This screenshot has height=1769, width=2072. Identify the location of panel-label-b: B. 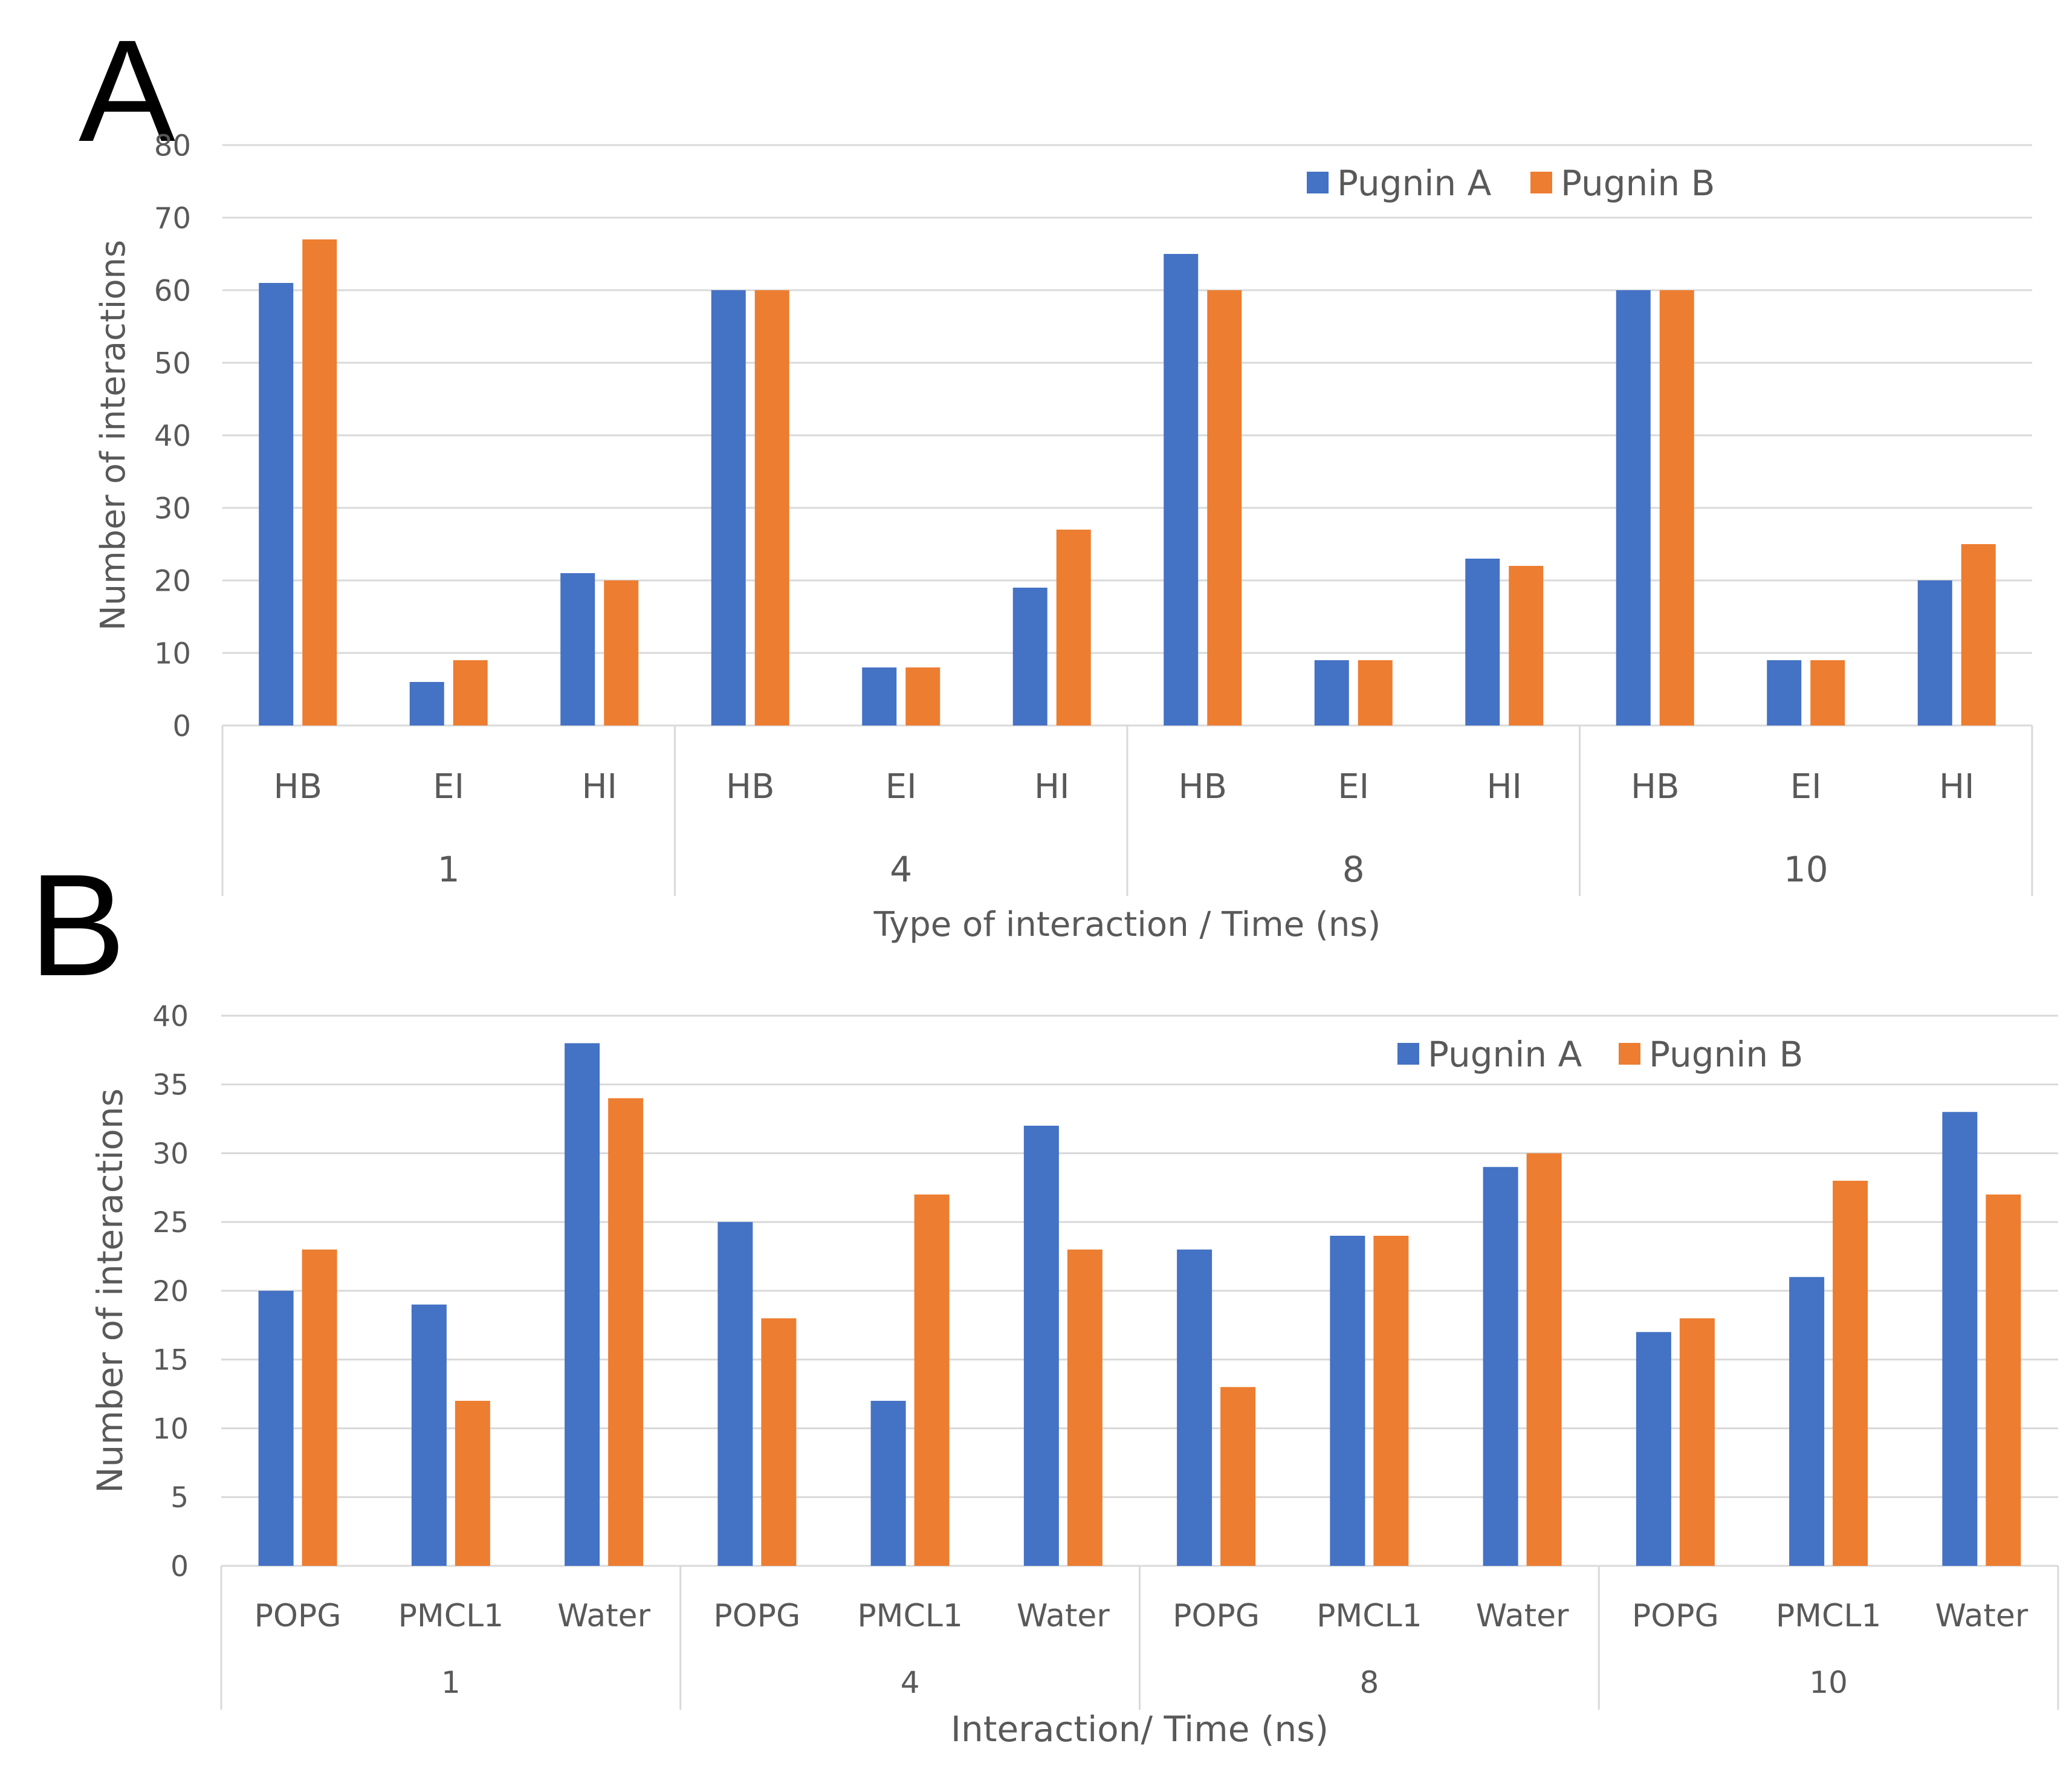
(77, 925).